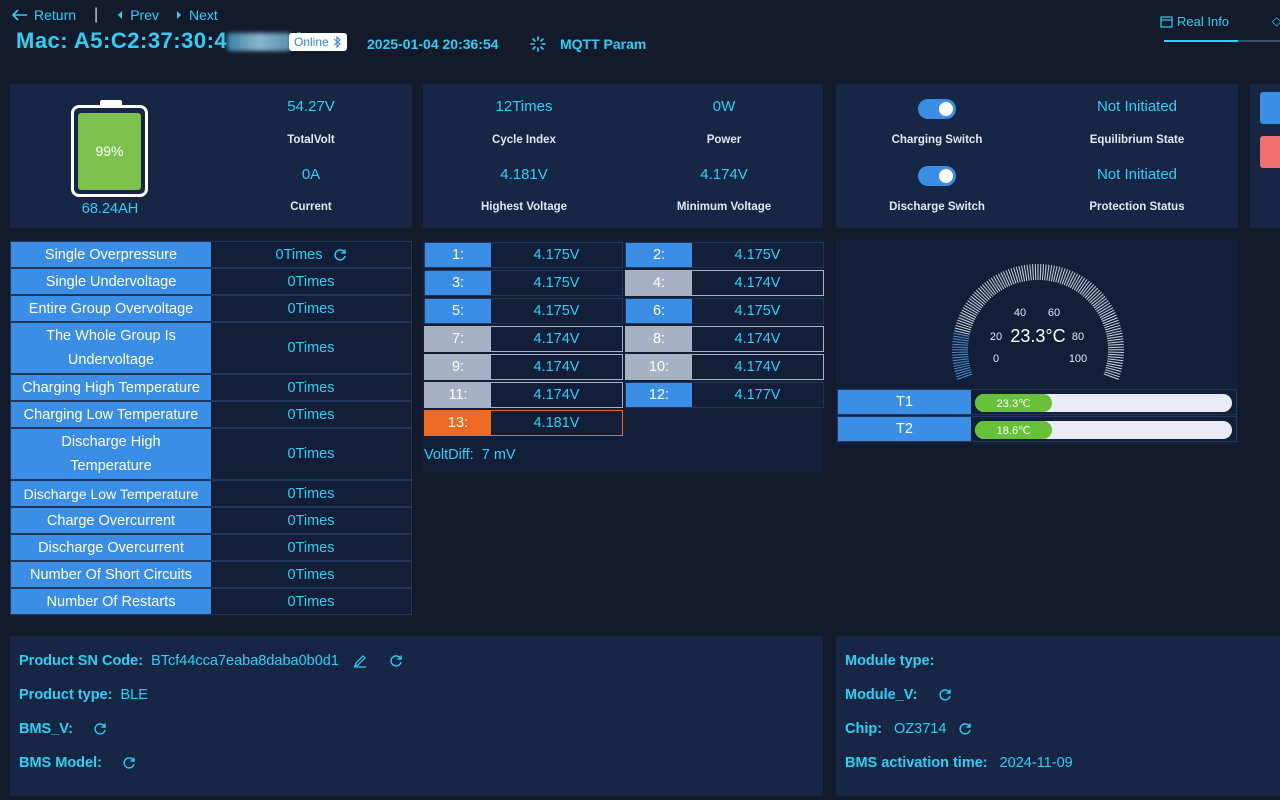 The width and height of the screenshot is (1280, 800). Describe the element at coordinates (1013, 403) in the screenshot. I see `temperature-value: 23.3℃` at that location.